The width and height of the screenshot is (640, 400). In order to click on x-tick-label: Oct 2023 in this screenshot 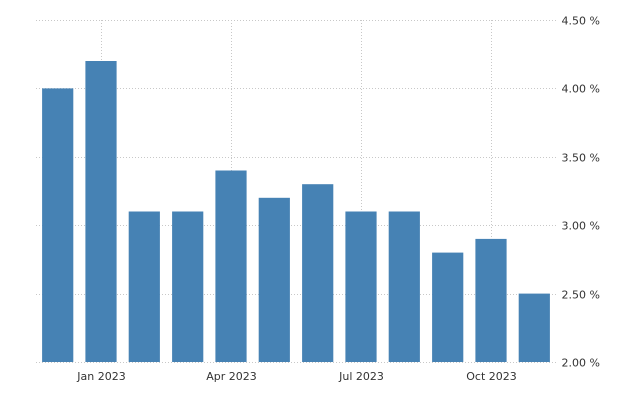, I will do `click(491, 376)`.